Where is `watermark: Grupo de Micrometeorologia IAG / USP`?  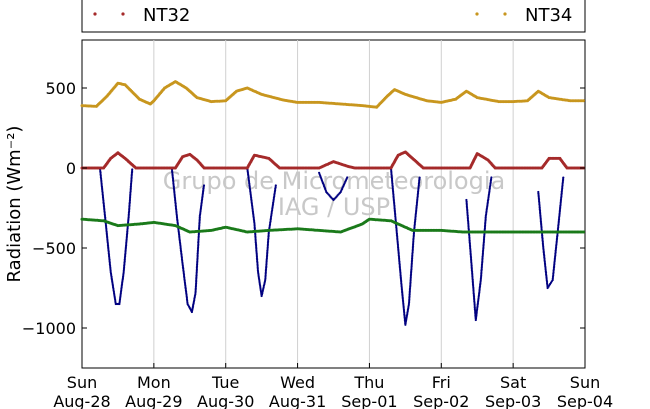
watermark: Grupo de Micrometeorologia IAG / USP is located at coordinates (334, 194).